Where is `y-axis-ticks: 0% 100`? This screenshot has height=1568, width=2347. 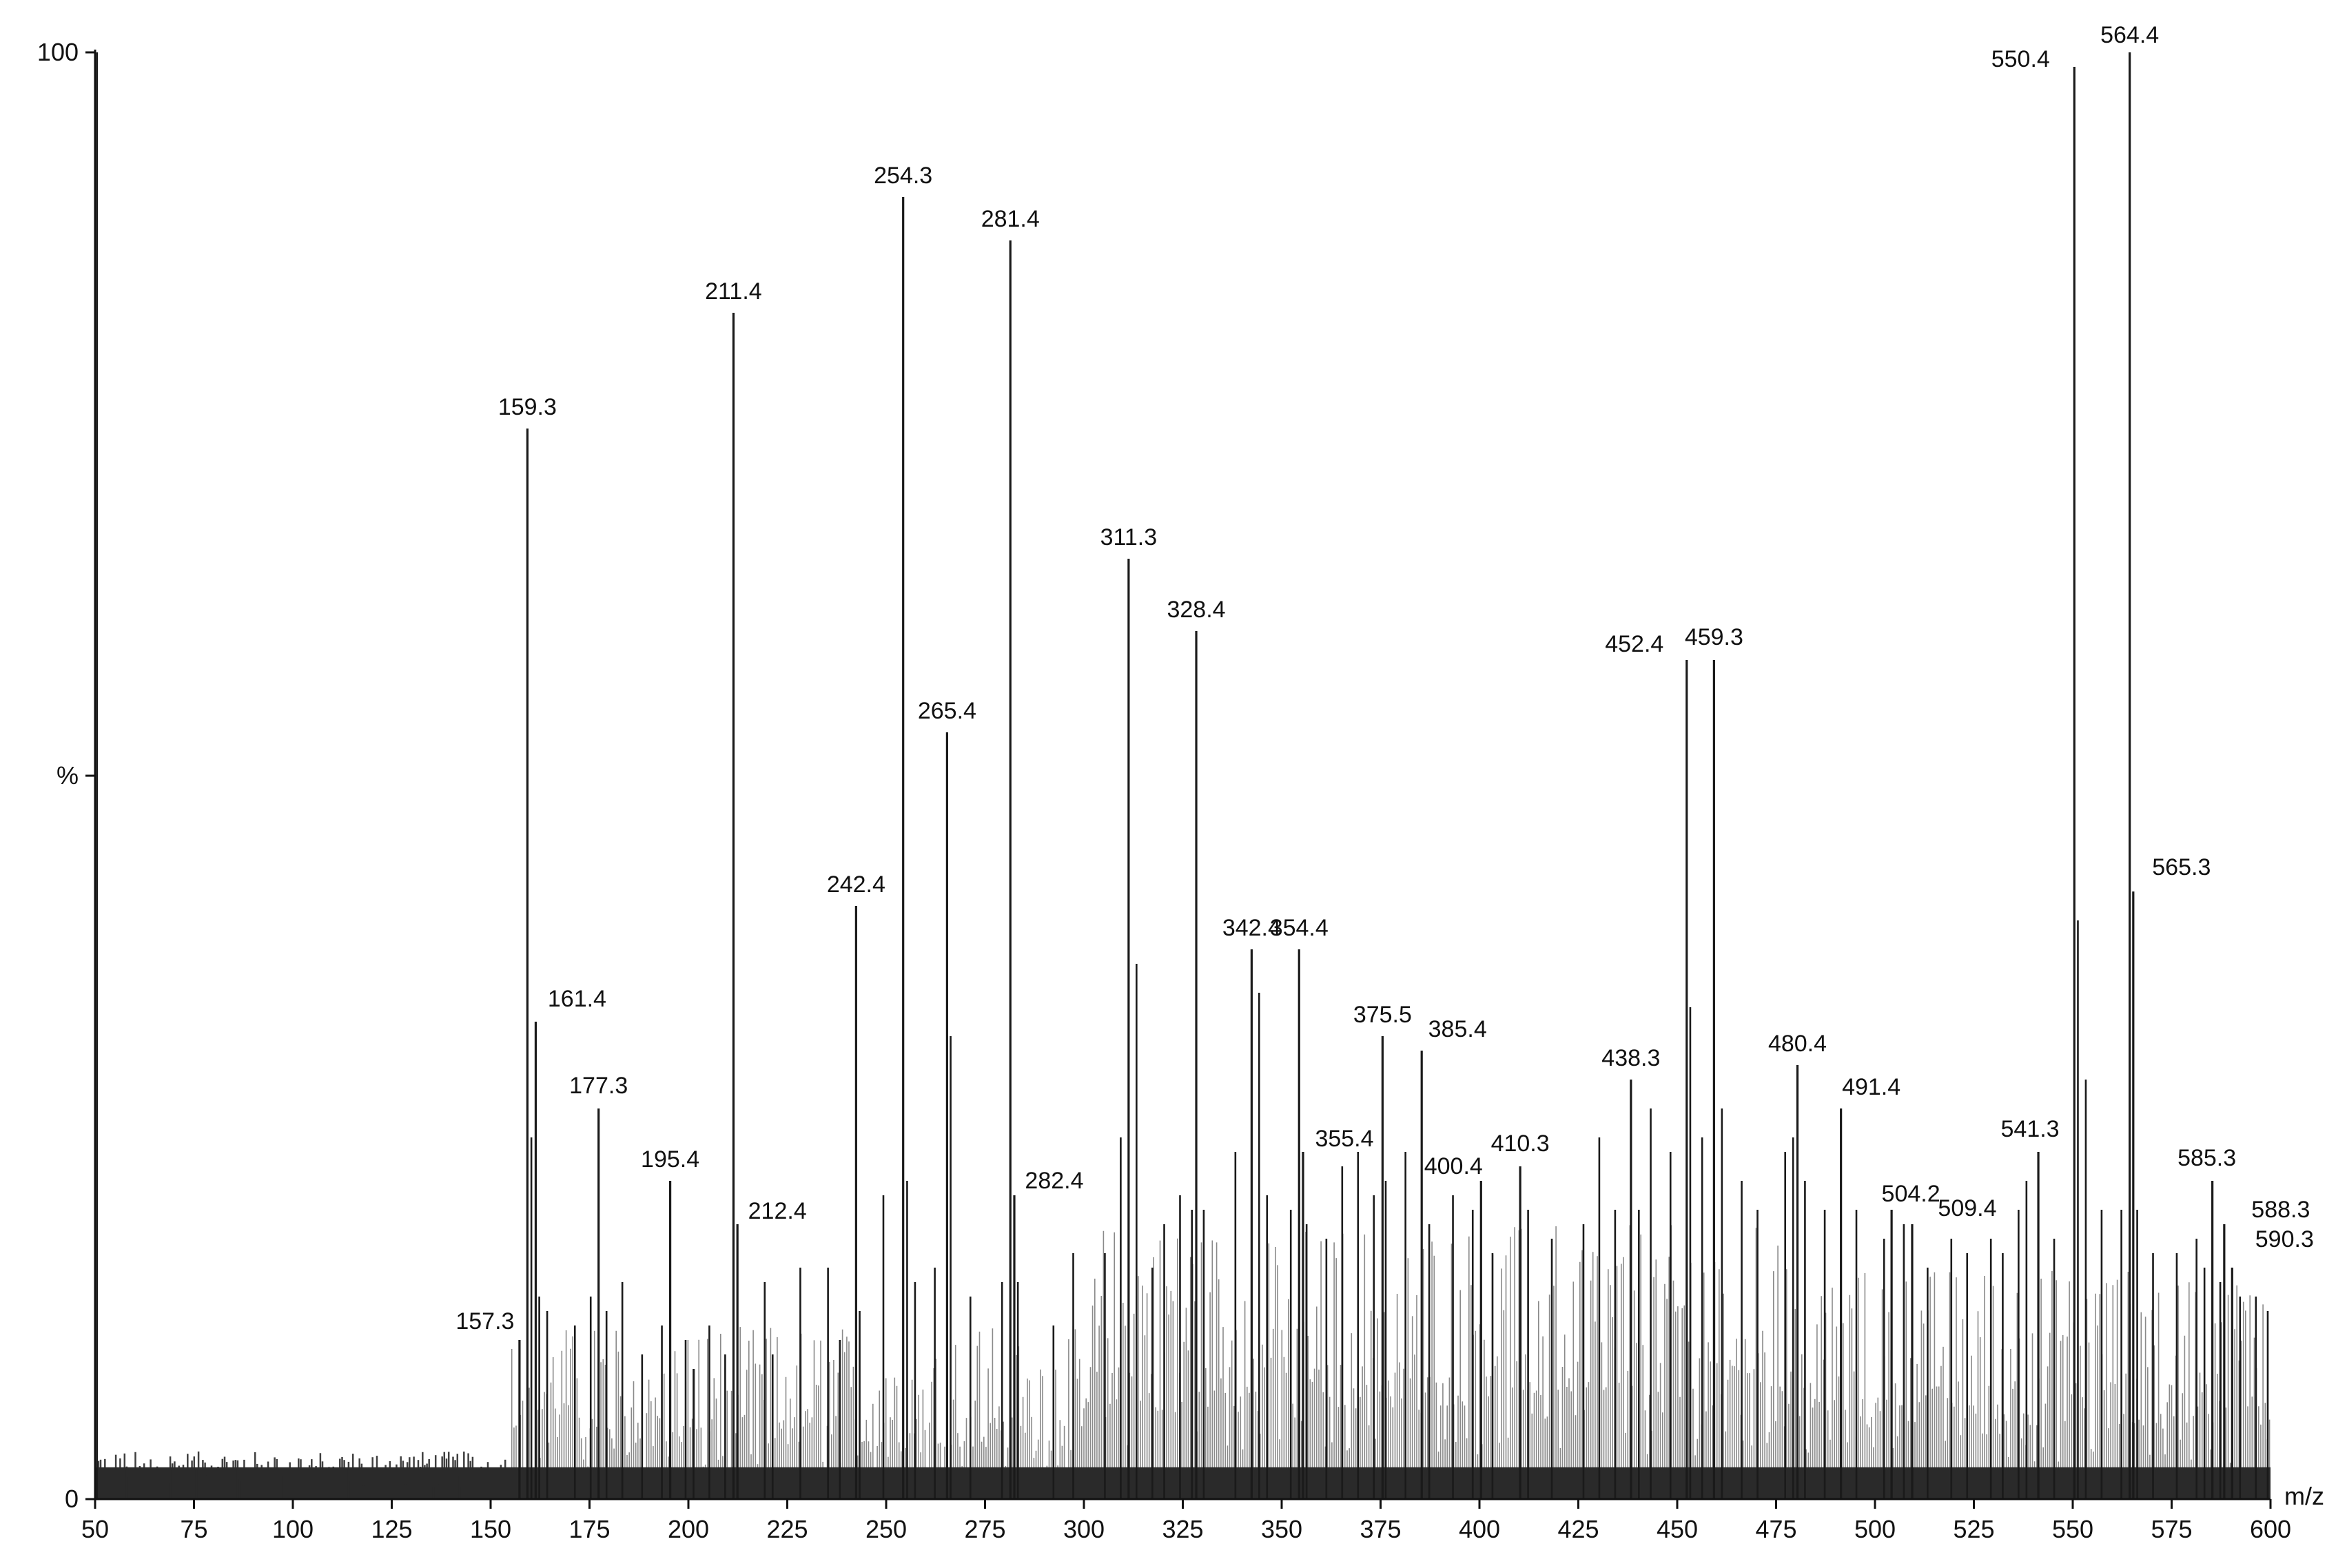
y-axis-ticks: 0% 100 is located at coordinates (66, 775).